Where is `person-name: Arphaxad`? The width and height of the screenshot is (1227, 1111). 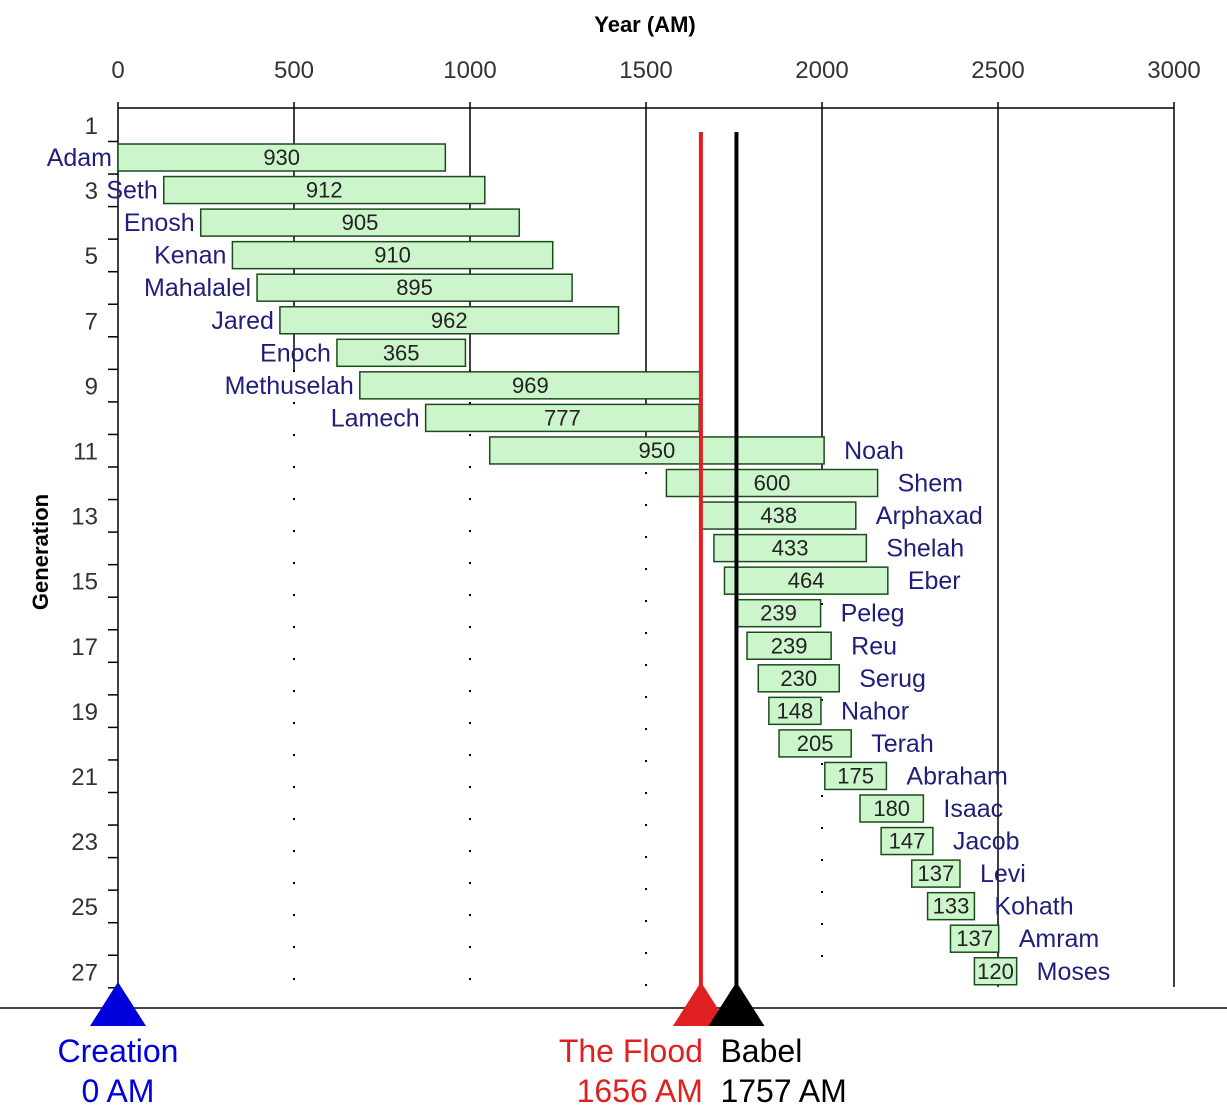
person-name: Arphaxad is located at coordinates (929, 516).